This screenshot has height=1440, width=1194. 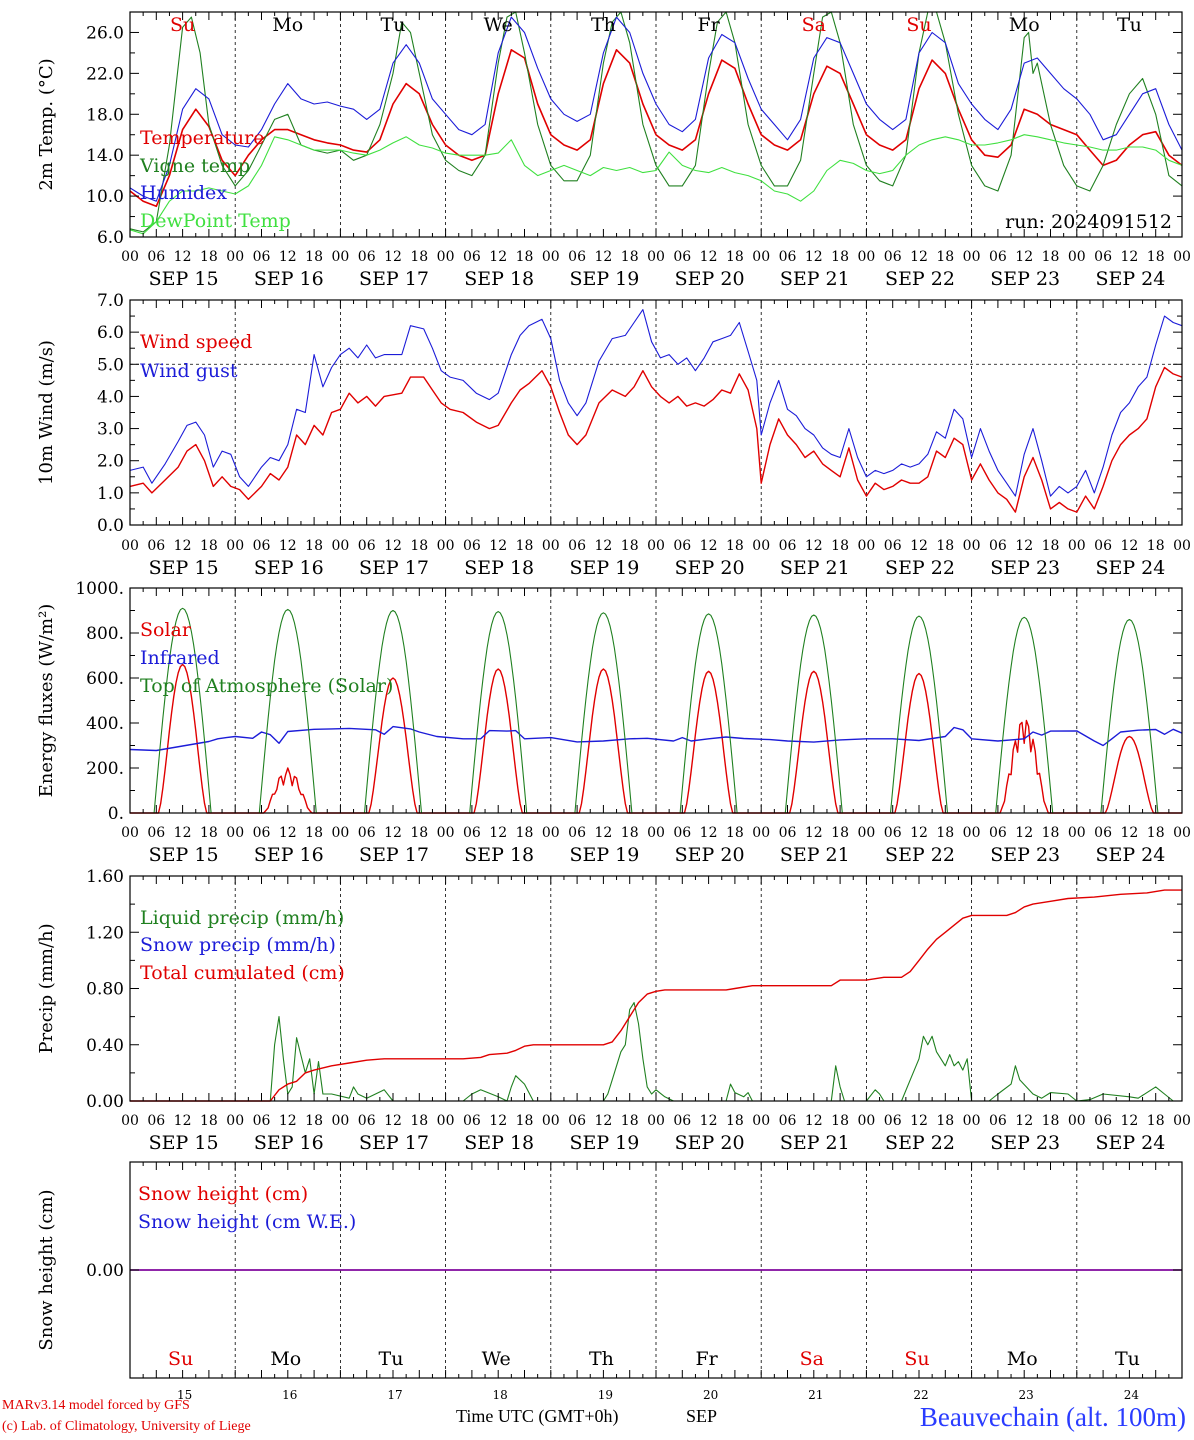 What do you see at coordinates (289, 568) in the screenshot?
I see `date-label: SEP 16` at bounding box center [289, 568].